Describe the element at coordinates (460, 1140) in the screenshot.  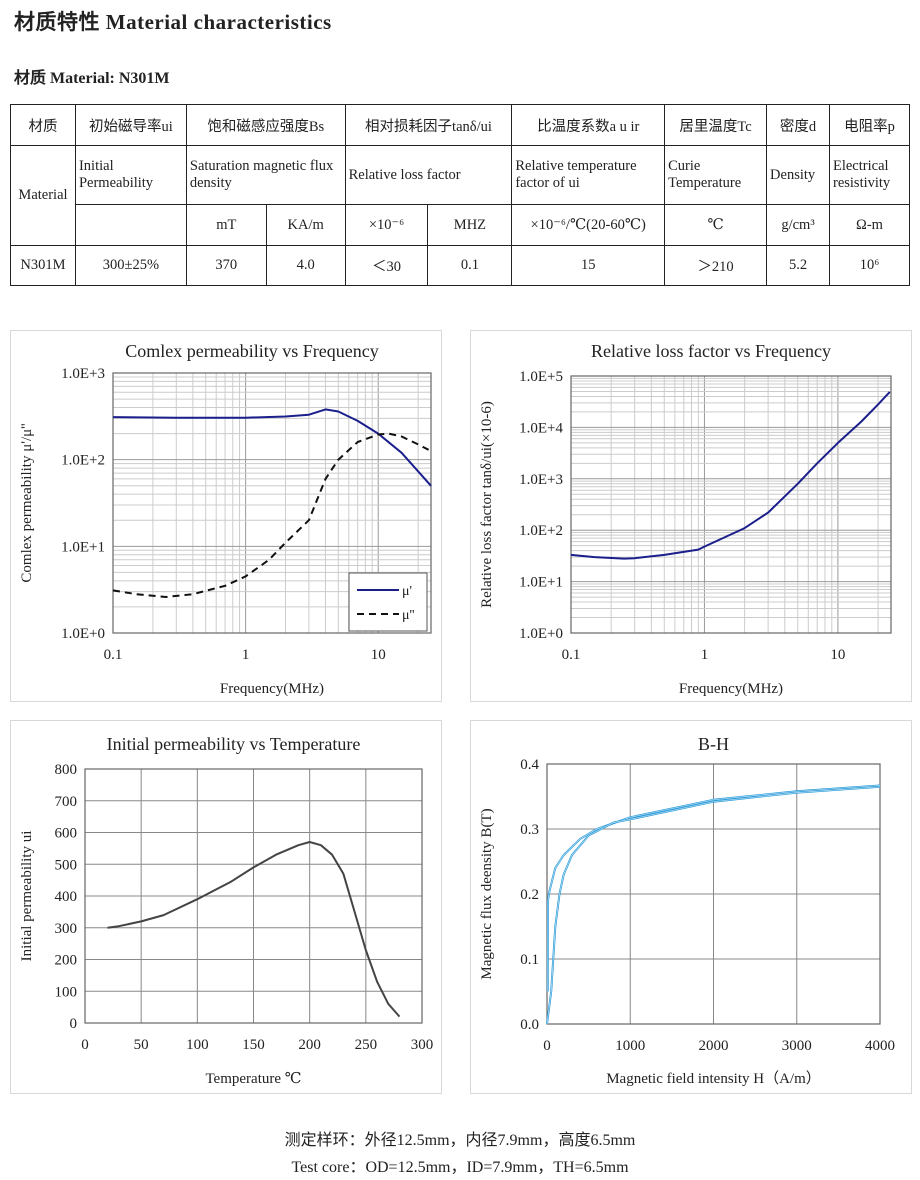
I see `test-core-cn: 测定样环：外径12.5mm，内径7.9mm，高度6.5mm` at that location.